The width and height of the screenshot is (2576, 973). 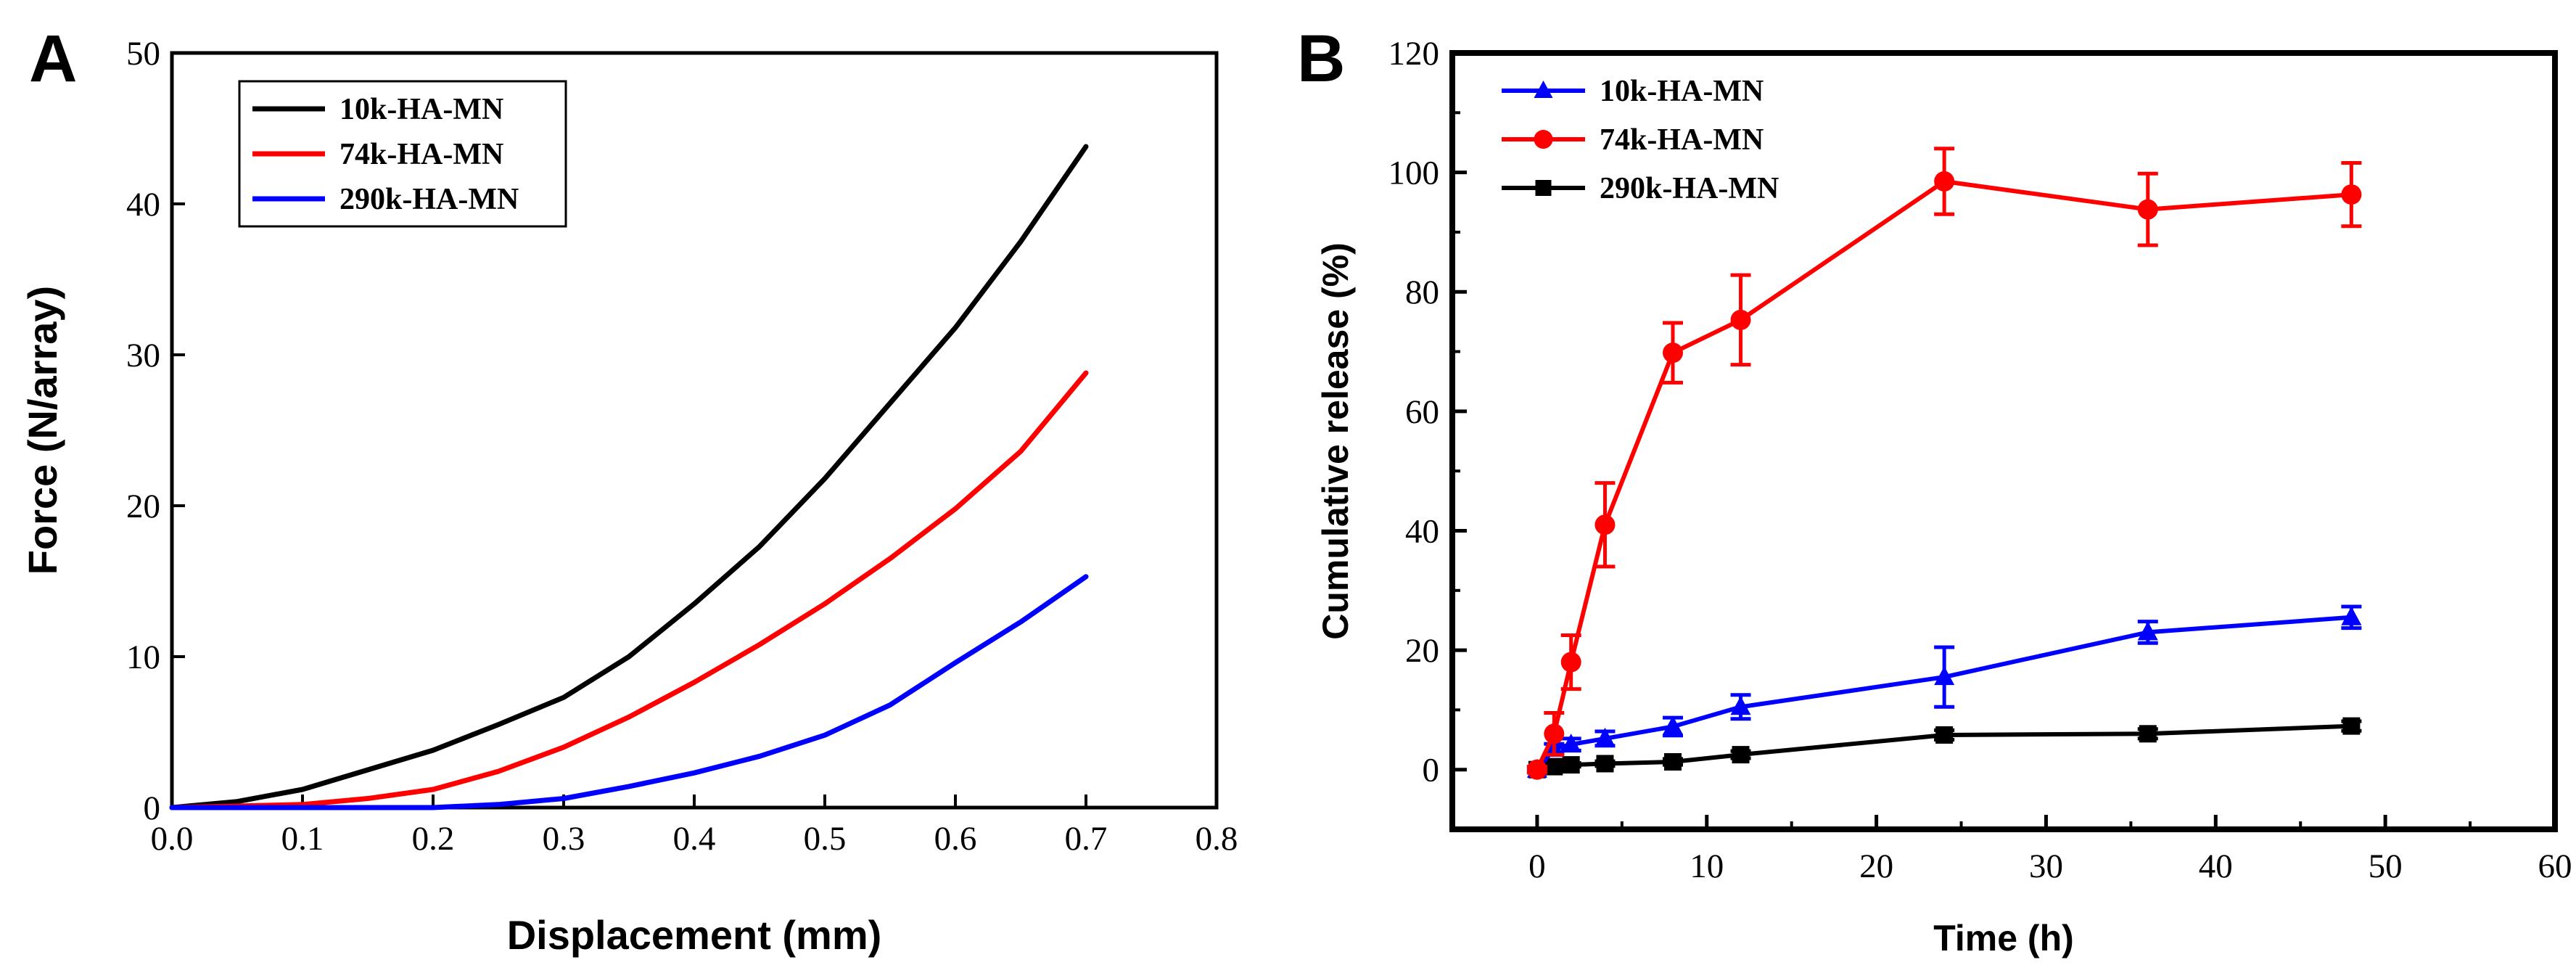 I want to click on x-tick-label-b: 50, so click(x=2386, y=866).